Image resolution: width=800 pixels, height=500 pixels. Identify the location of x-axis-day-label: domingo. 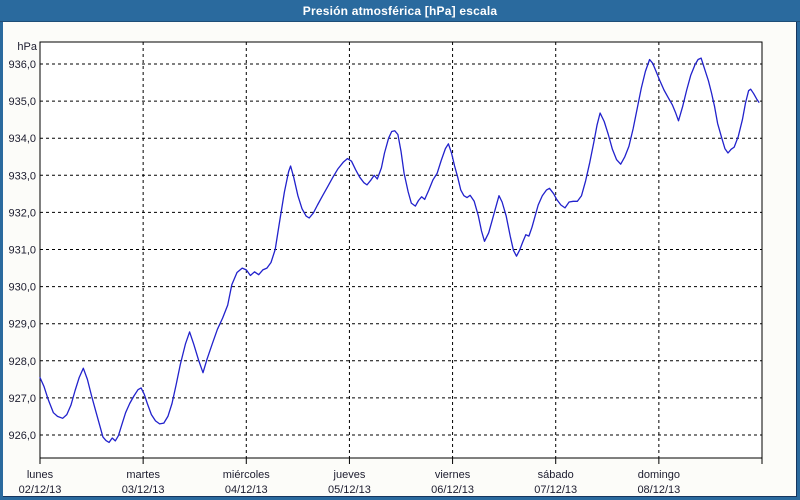
(659, 475).